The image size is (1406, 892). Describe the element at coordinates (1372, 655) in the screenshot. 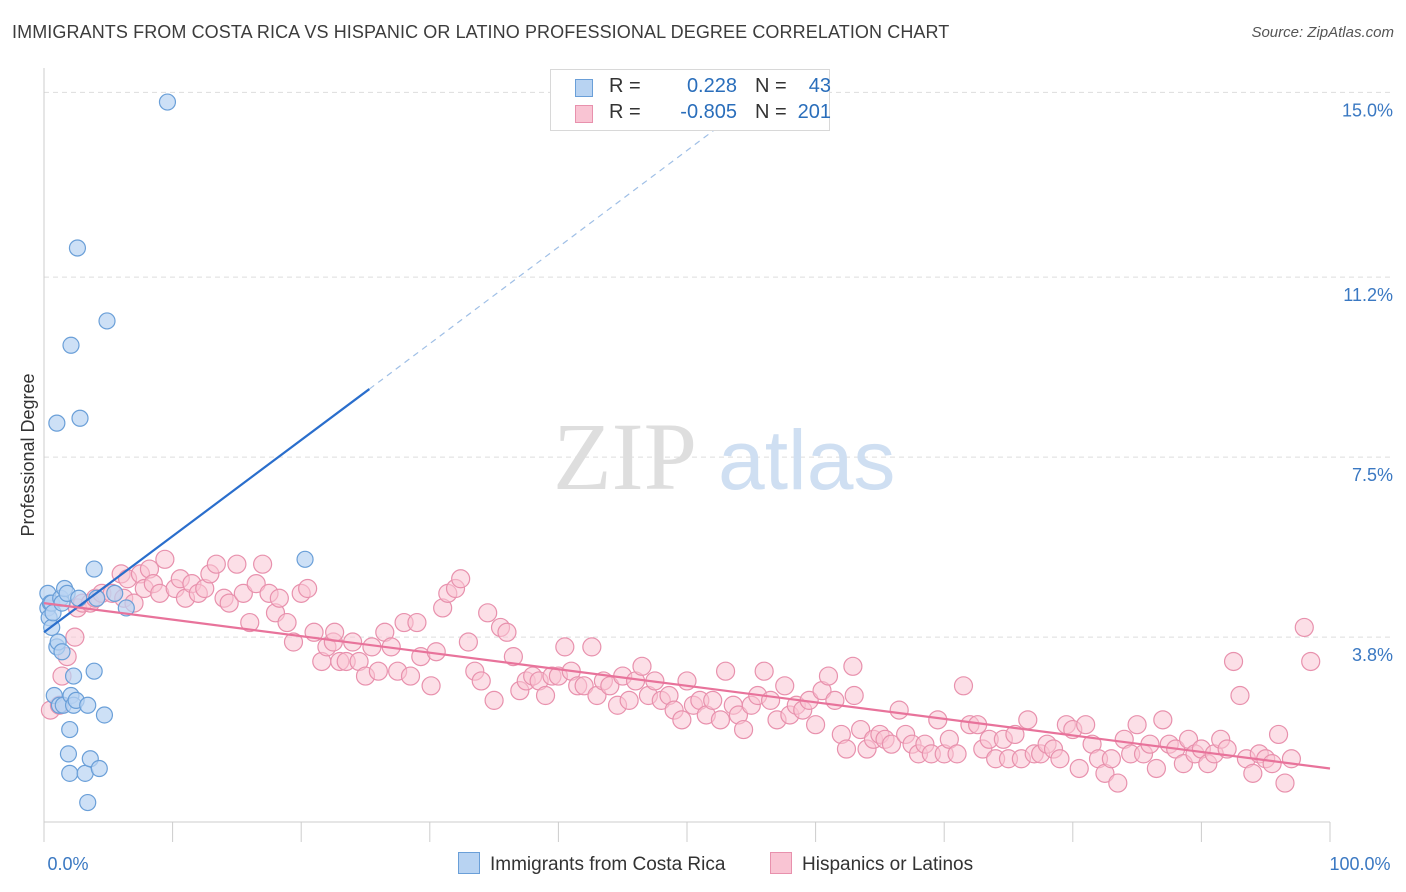

I see `y-tick-label: 3.8%` at that location.